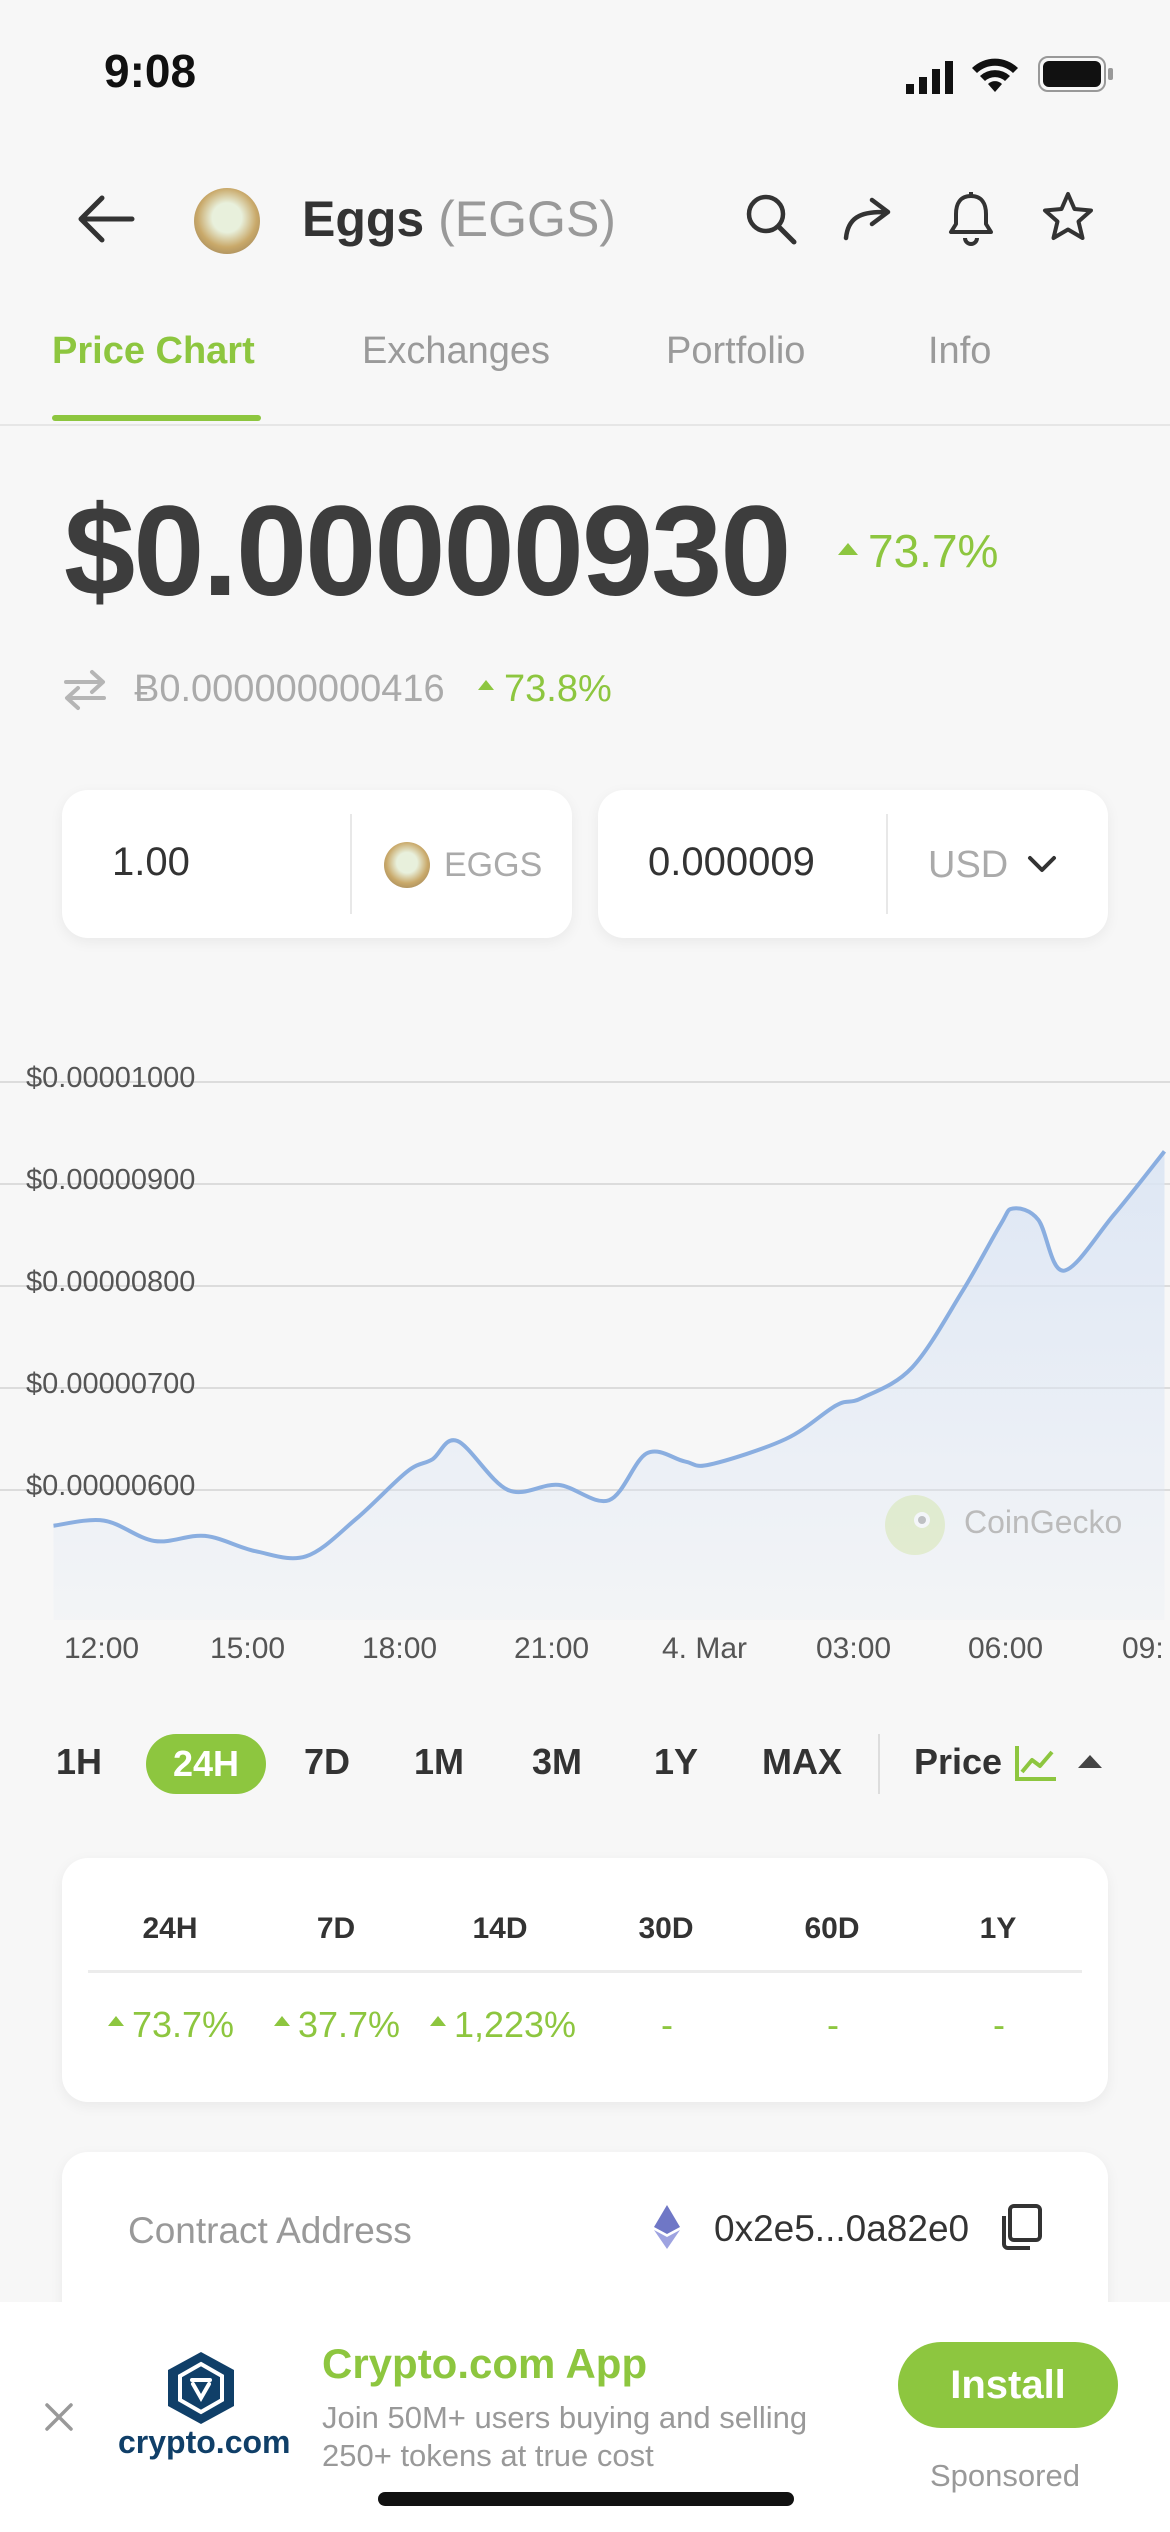  What do you see at coordinates (153, 351) in the screenshot?
I see `tab-price-chart: Price Chart` at bounding box center [153, 351].